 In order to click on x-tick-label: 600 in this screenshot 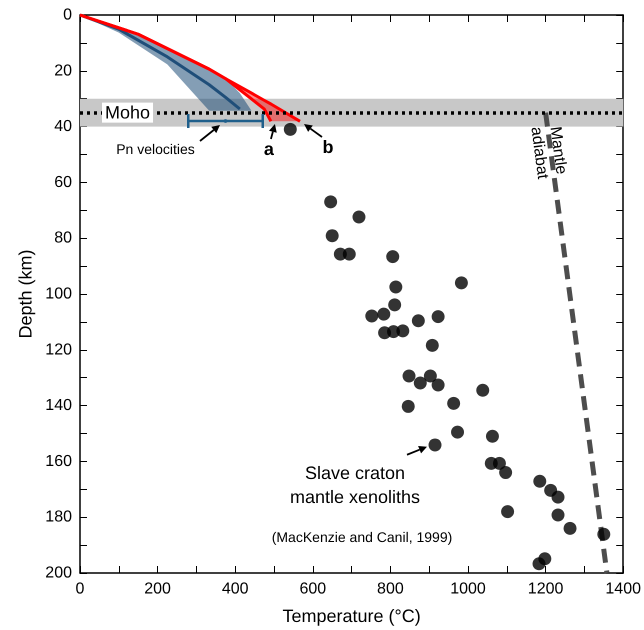, I will do `click(312, 589)`.